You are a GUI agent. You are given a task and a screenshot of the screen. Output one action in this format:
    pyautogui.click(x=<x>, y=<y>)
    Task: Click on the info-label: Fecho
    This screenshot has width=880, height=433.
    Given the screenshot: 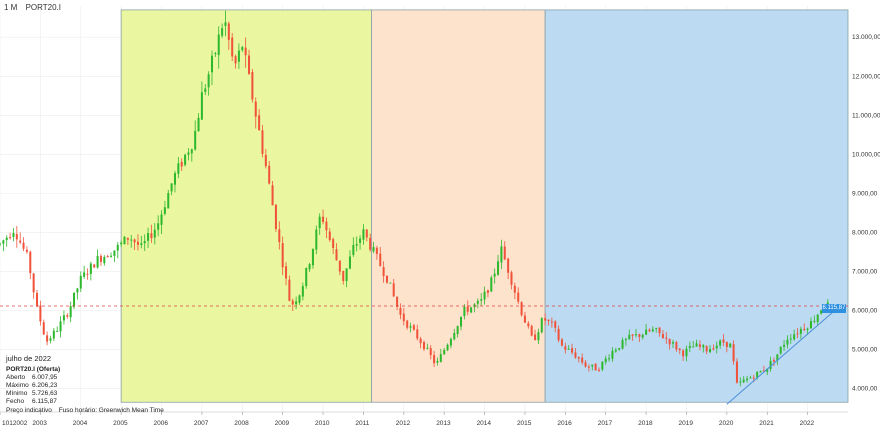 What is the action you would take?
    pyautogui.click(x=15, y=401)
    